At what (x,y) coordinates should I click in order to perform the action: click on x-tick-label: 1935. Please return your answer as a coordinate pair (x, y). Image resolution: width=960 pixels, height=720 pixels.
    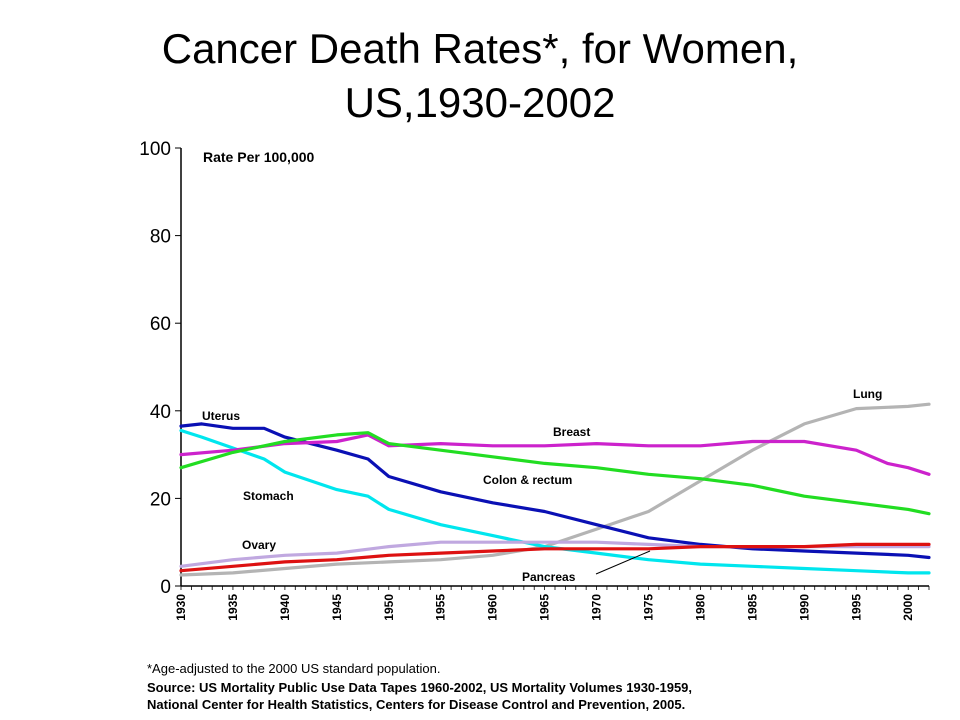
    Looking at the image, I should click on (233, 607).